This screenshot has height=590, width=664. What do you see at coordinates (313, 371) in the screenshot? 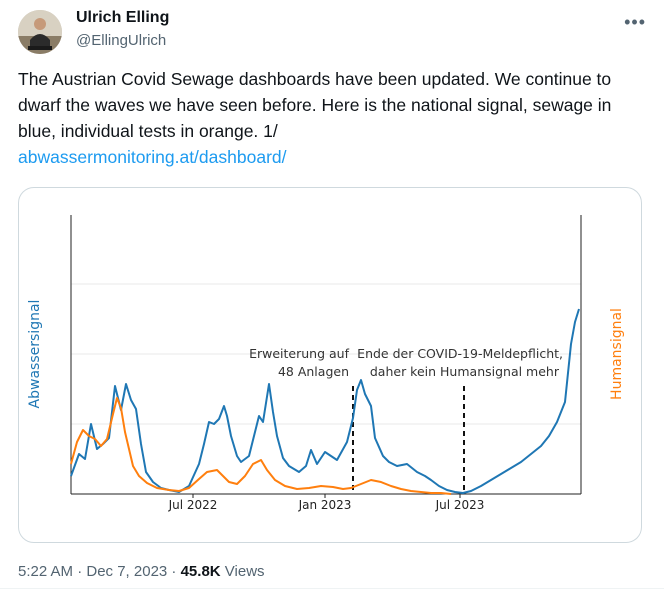
I see `annotation-1-line2: 48 Anlagen` at bounding box center [313, 371].